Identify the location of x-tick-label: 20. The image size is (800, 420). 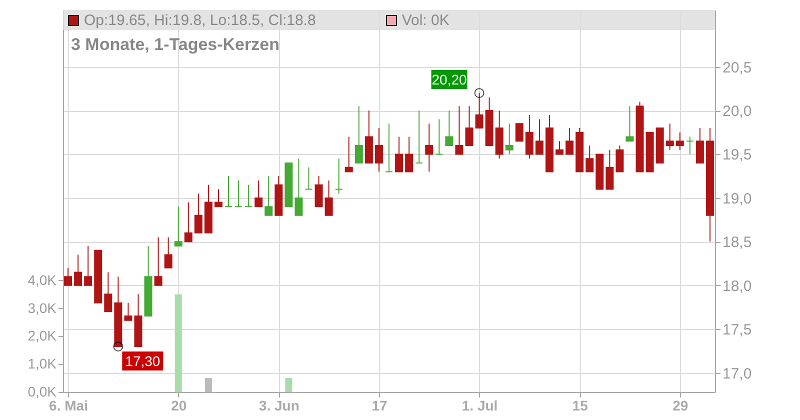
(179, 406).